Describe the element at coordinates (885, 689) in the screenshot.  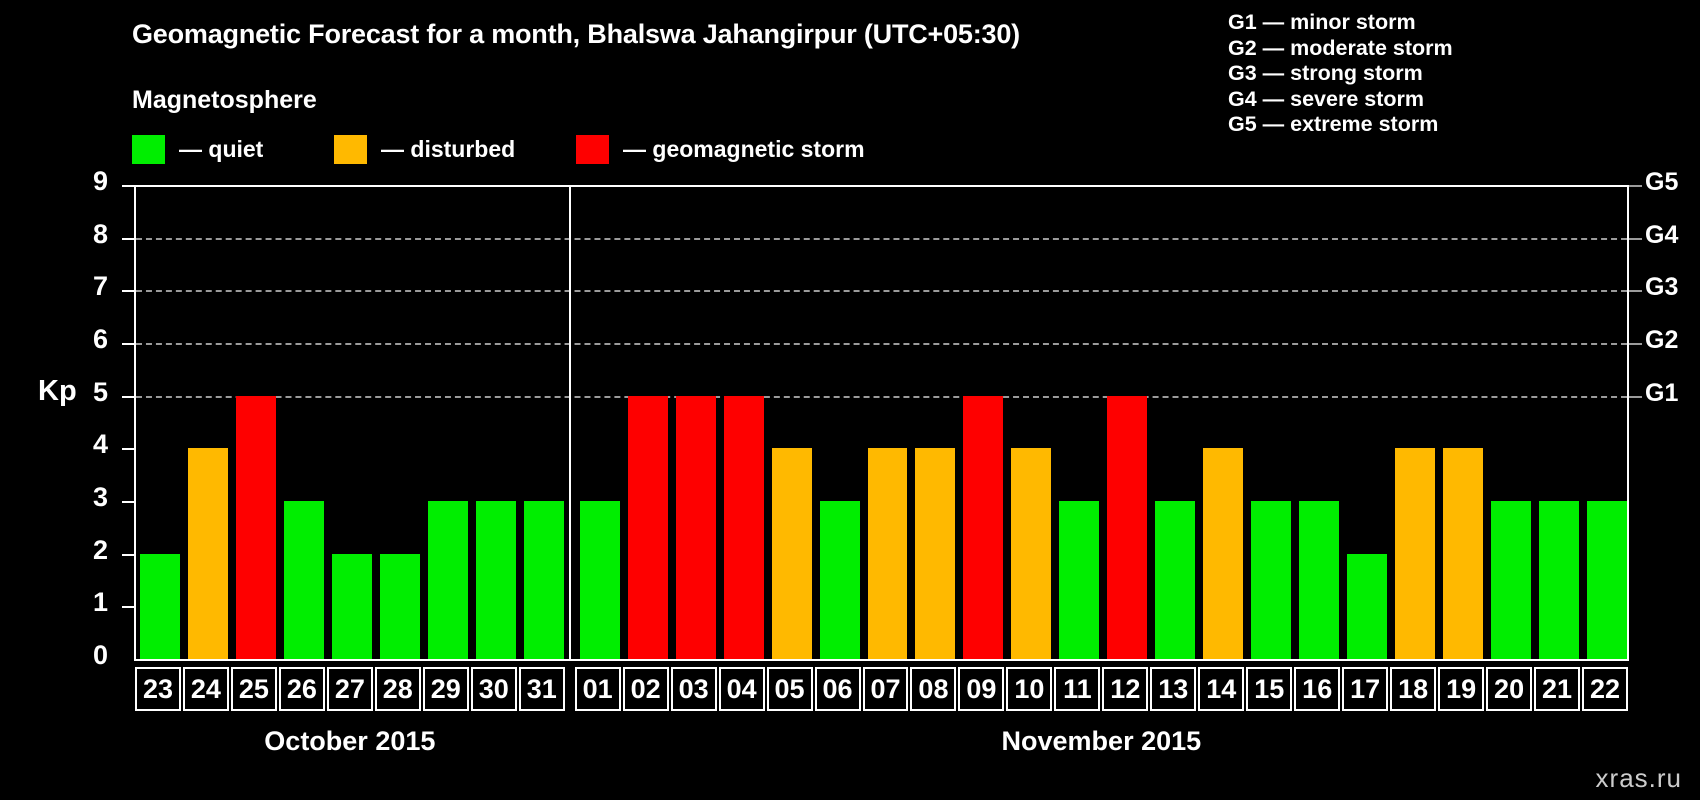
I see `day-label-07: 07` at that location.